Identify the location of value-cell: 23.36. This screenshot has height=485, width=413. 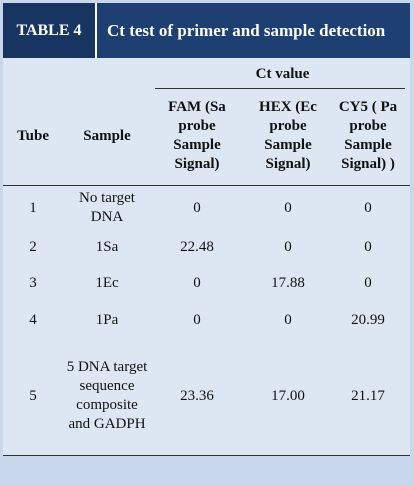
(197, 395).